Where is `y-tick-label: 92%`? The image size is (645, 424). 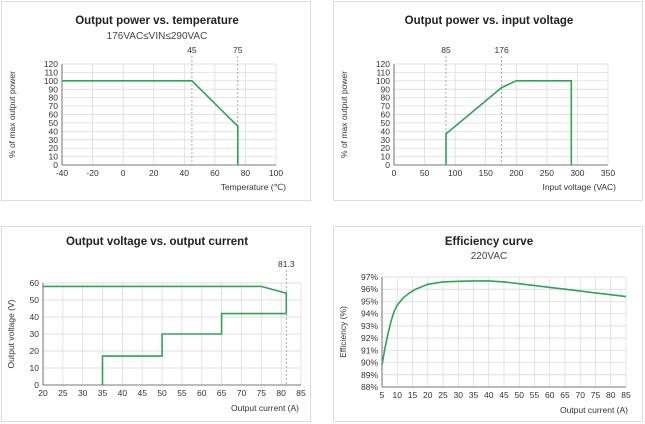 y-tick-label: 92% is located at coordinates (369, 338).